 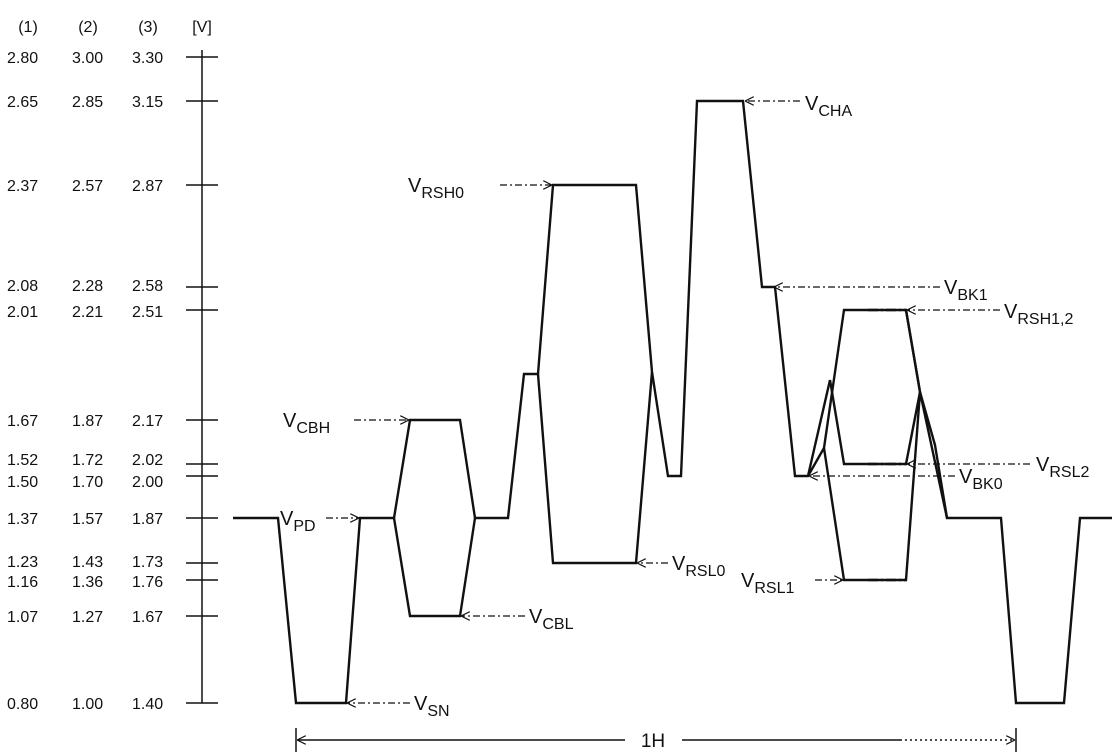 I want to click on period-label: 1H, so click(x=653, y=741).